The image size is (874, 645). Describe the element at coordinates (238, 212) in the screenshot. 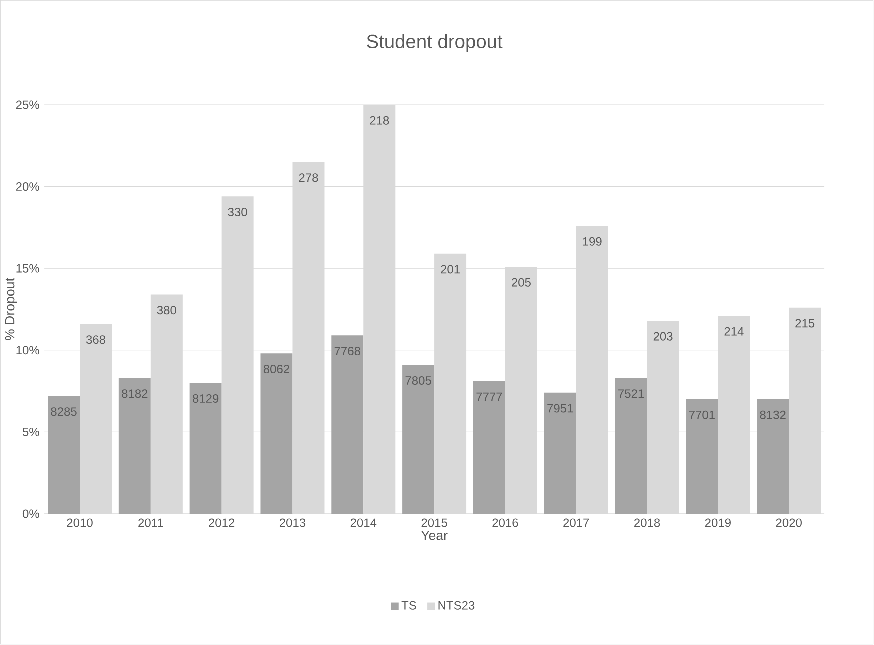

I see `annotation: 330` at that location.